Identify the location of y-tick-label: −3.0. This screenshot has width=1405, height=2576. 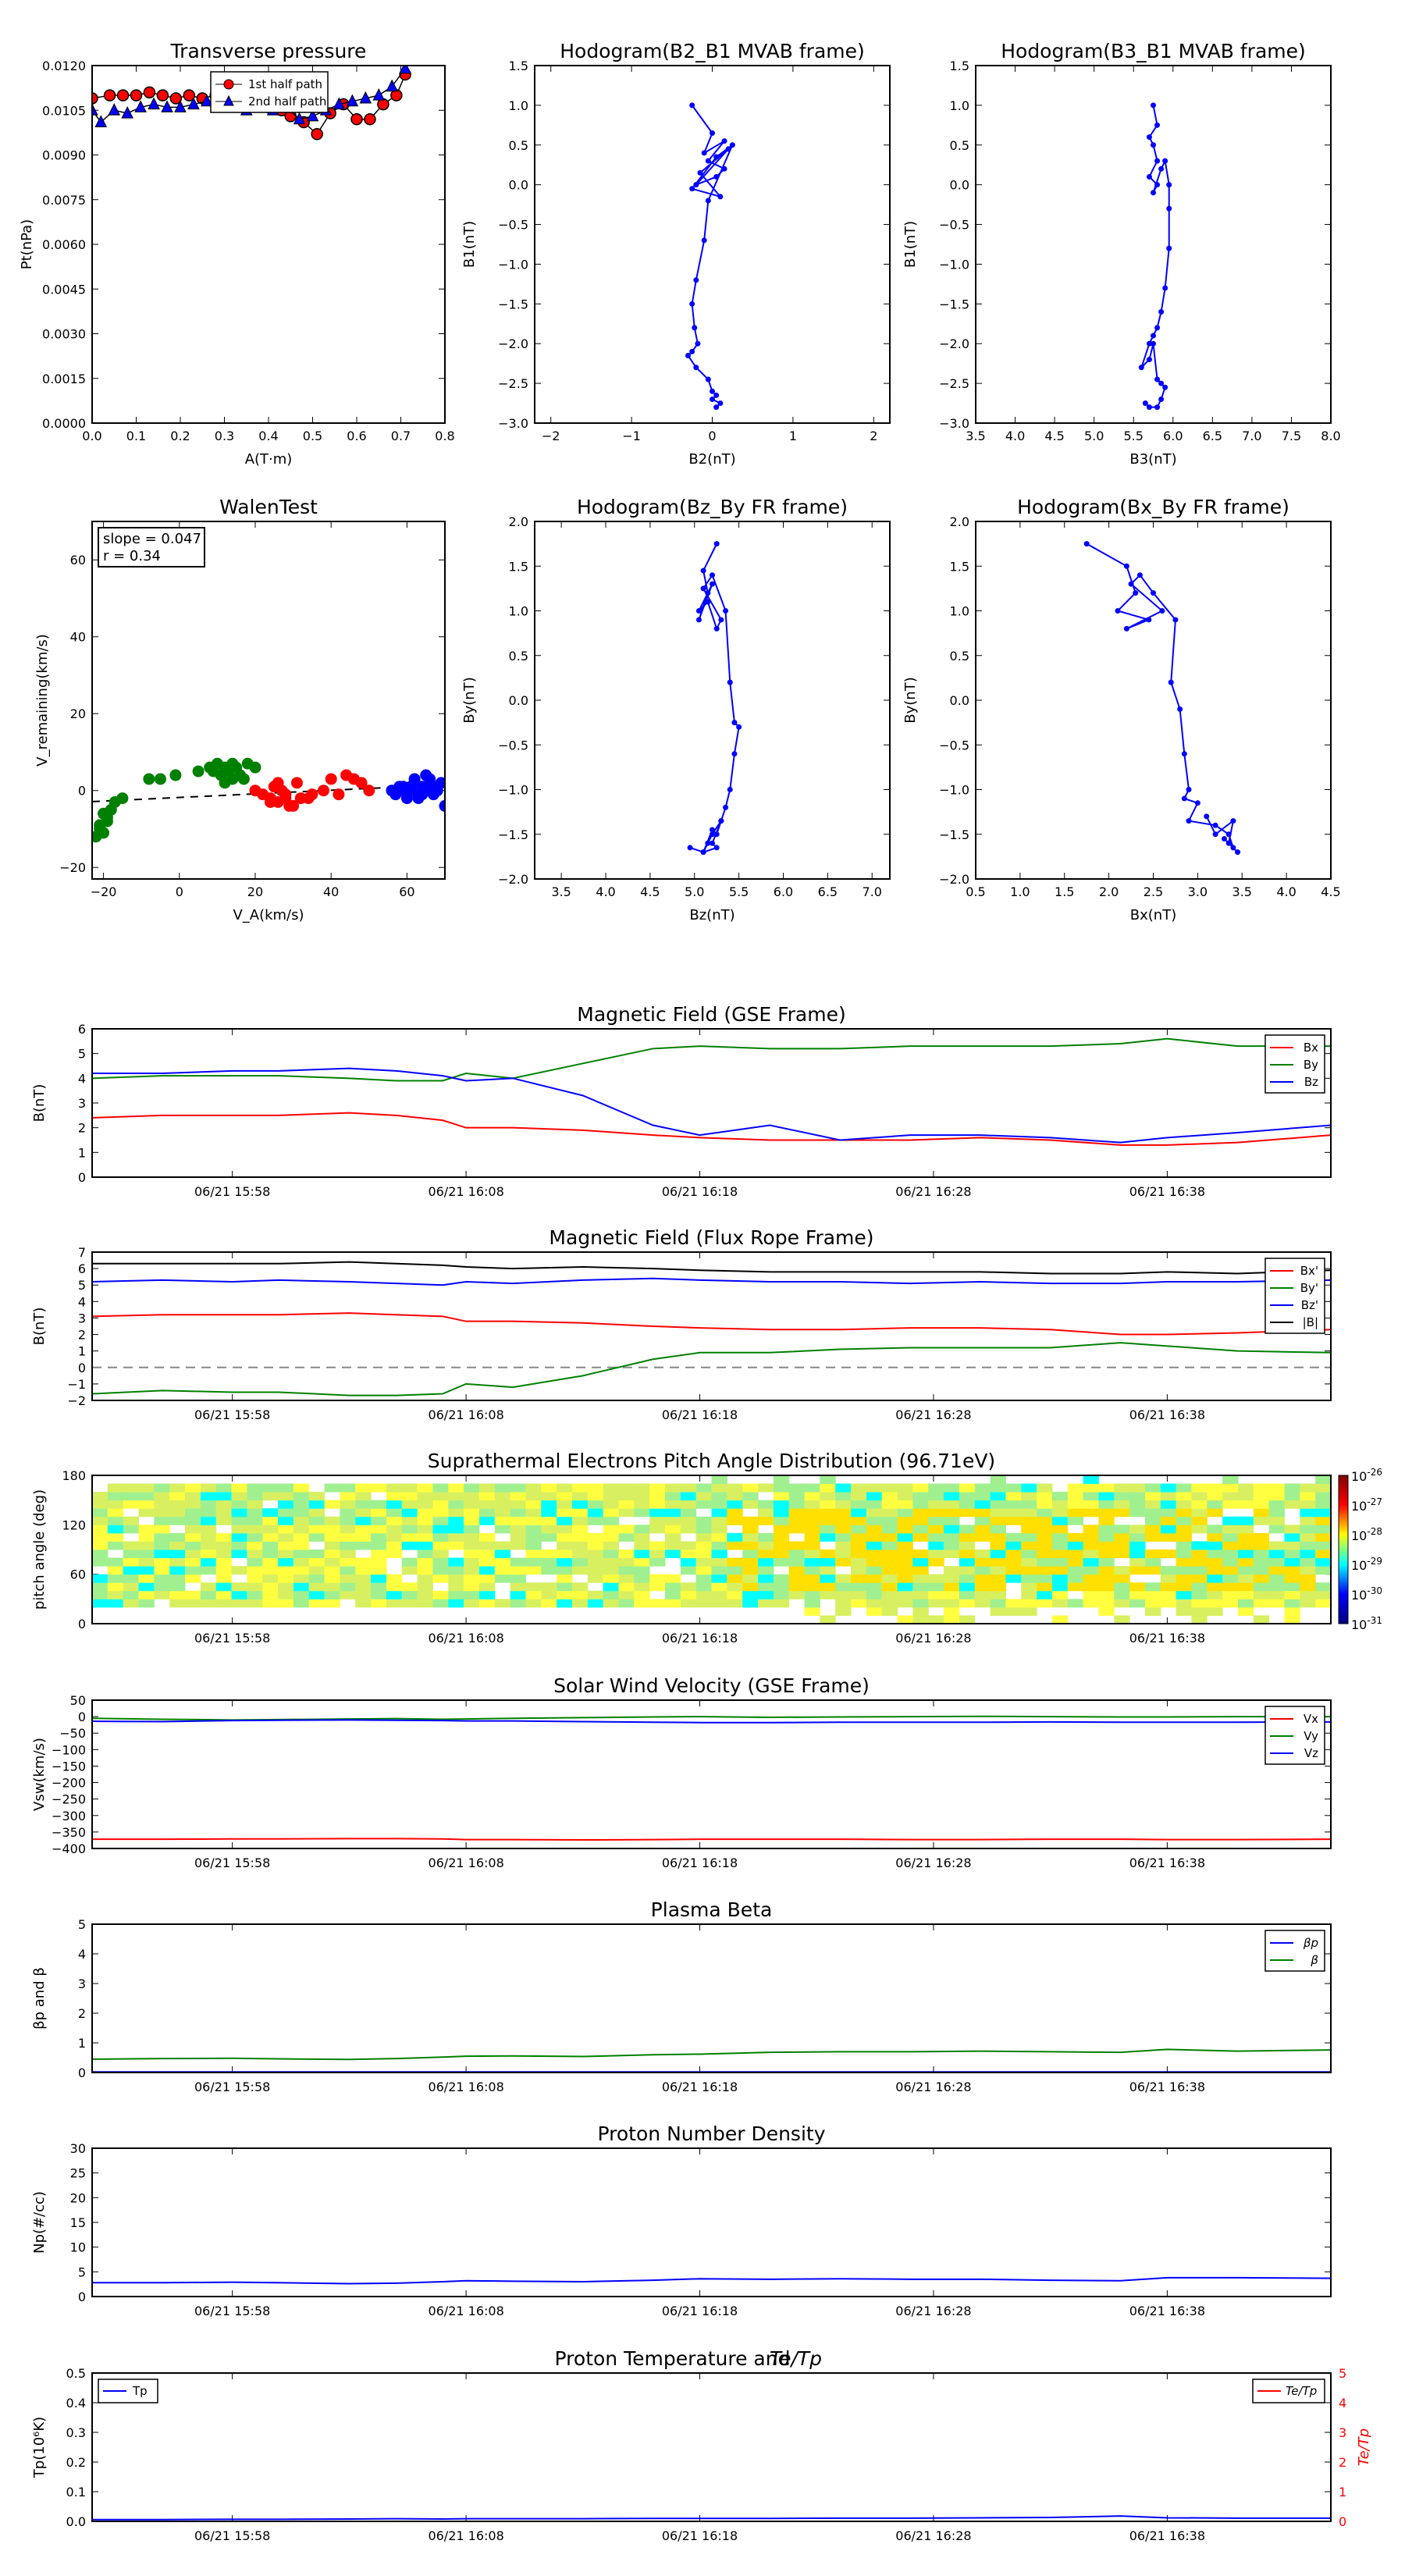
(513, 424).